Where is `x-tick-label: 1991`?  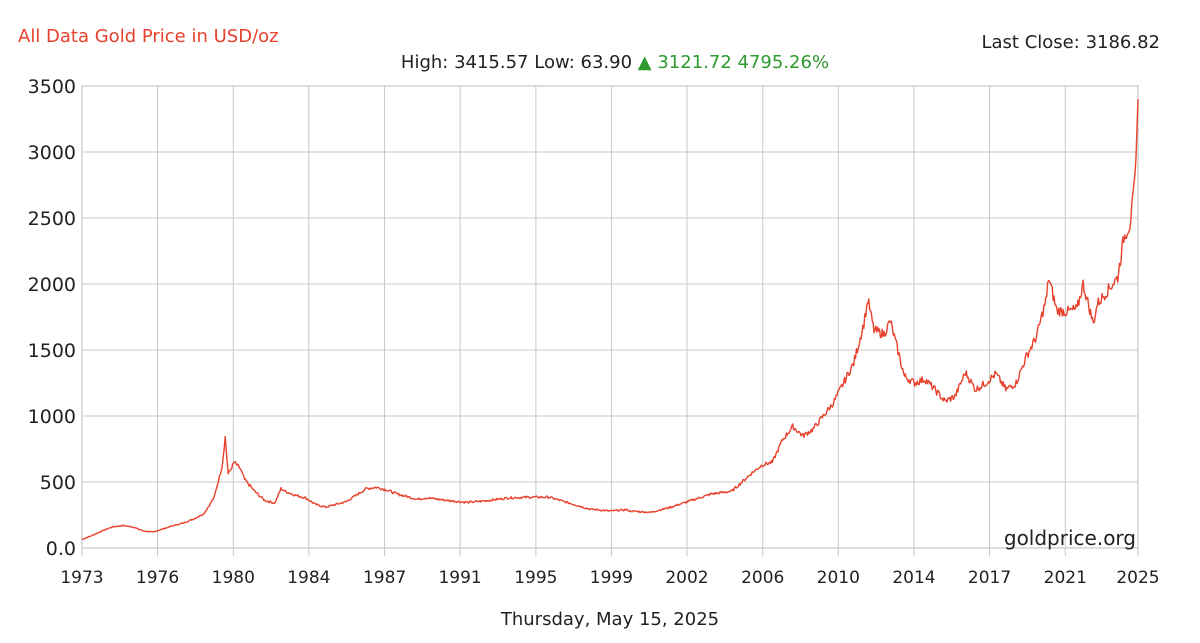 x-tick-label: 1991 is located at coordinates (459, 578).